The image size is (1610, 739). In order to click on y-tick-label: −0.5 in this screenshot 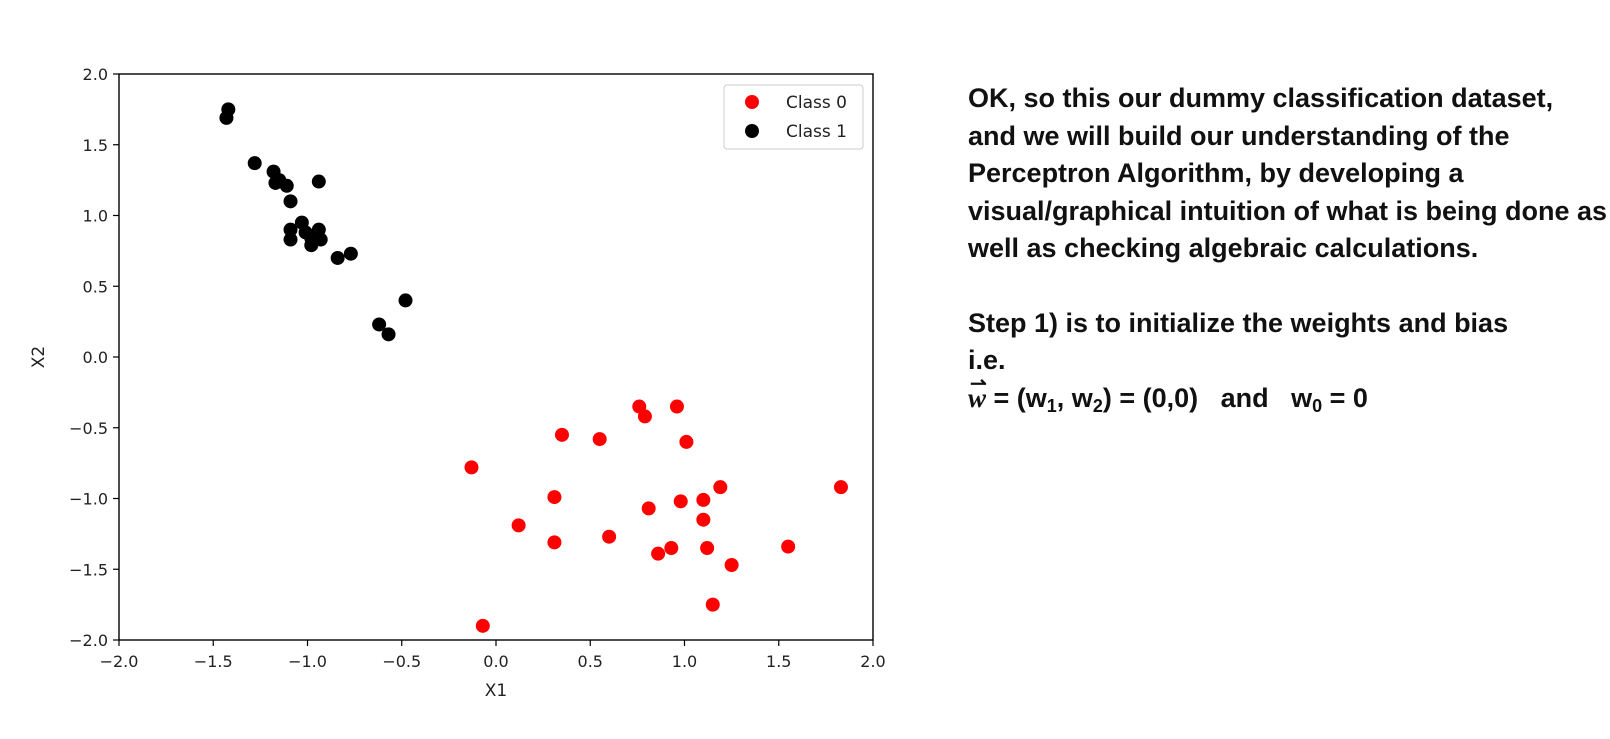, I will do `click(88, 428)`.